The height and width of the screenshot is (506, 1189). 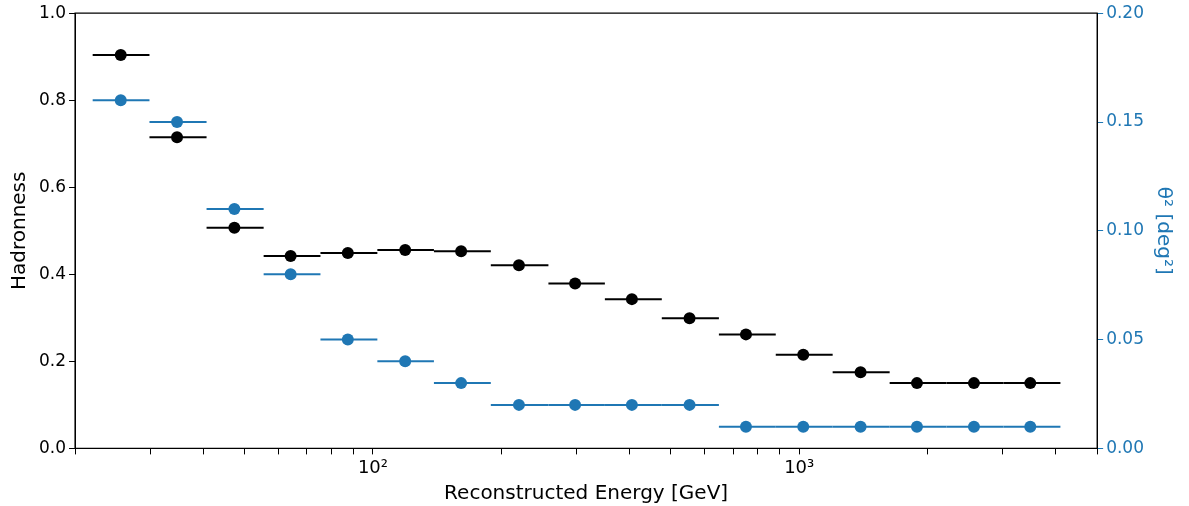 What do you see at coordinates (799, 466) in the screenshot?
I see `x-tick-label: 10³` at bounding box center [799, 466].